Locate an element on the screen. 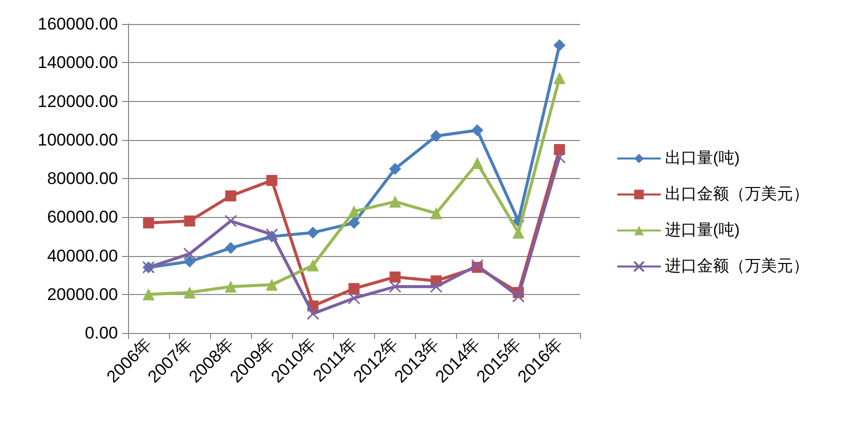 The image size is (867, 425). y-tick-label: 160000.00 is located at coordinates (78, 24).